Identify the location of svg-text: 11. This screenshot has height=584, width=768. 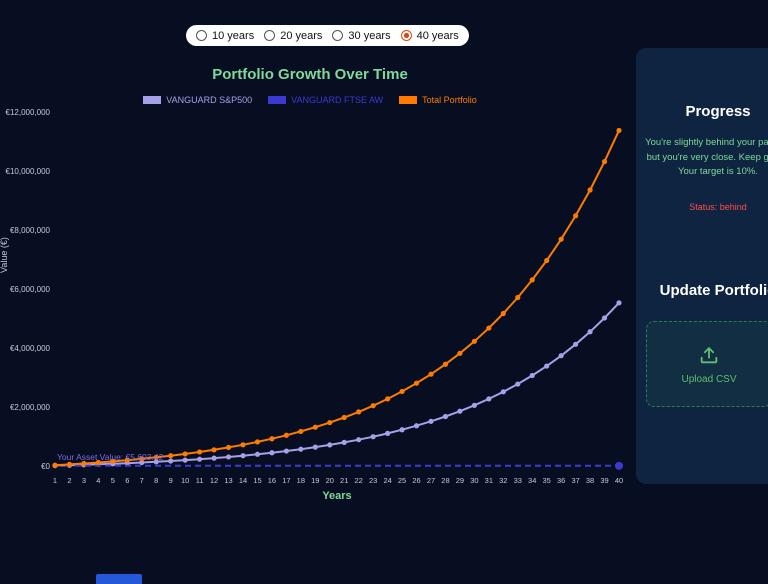
(200, 480).